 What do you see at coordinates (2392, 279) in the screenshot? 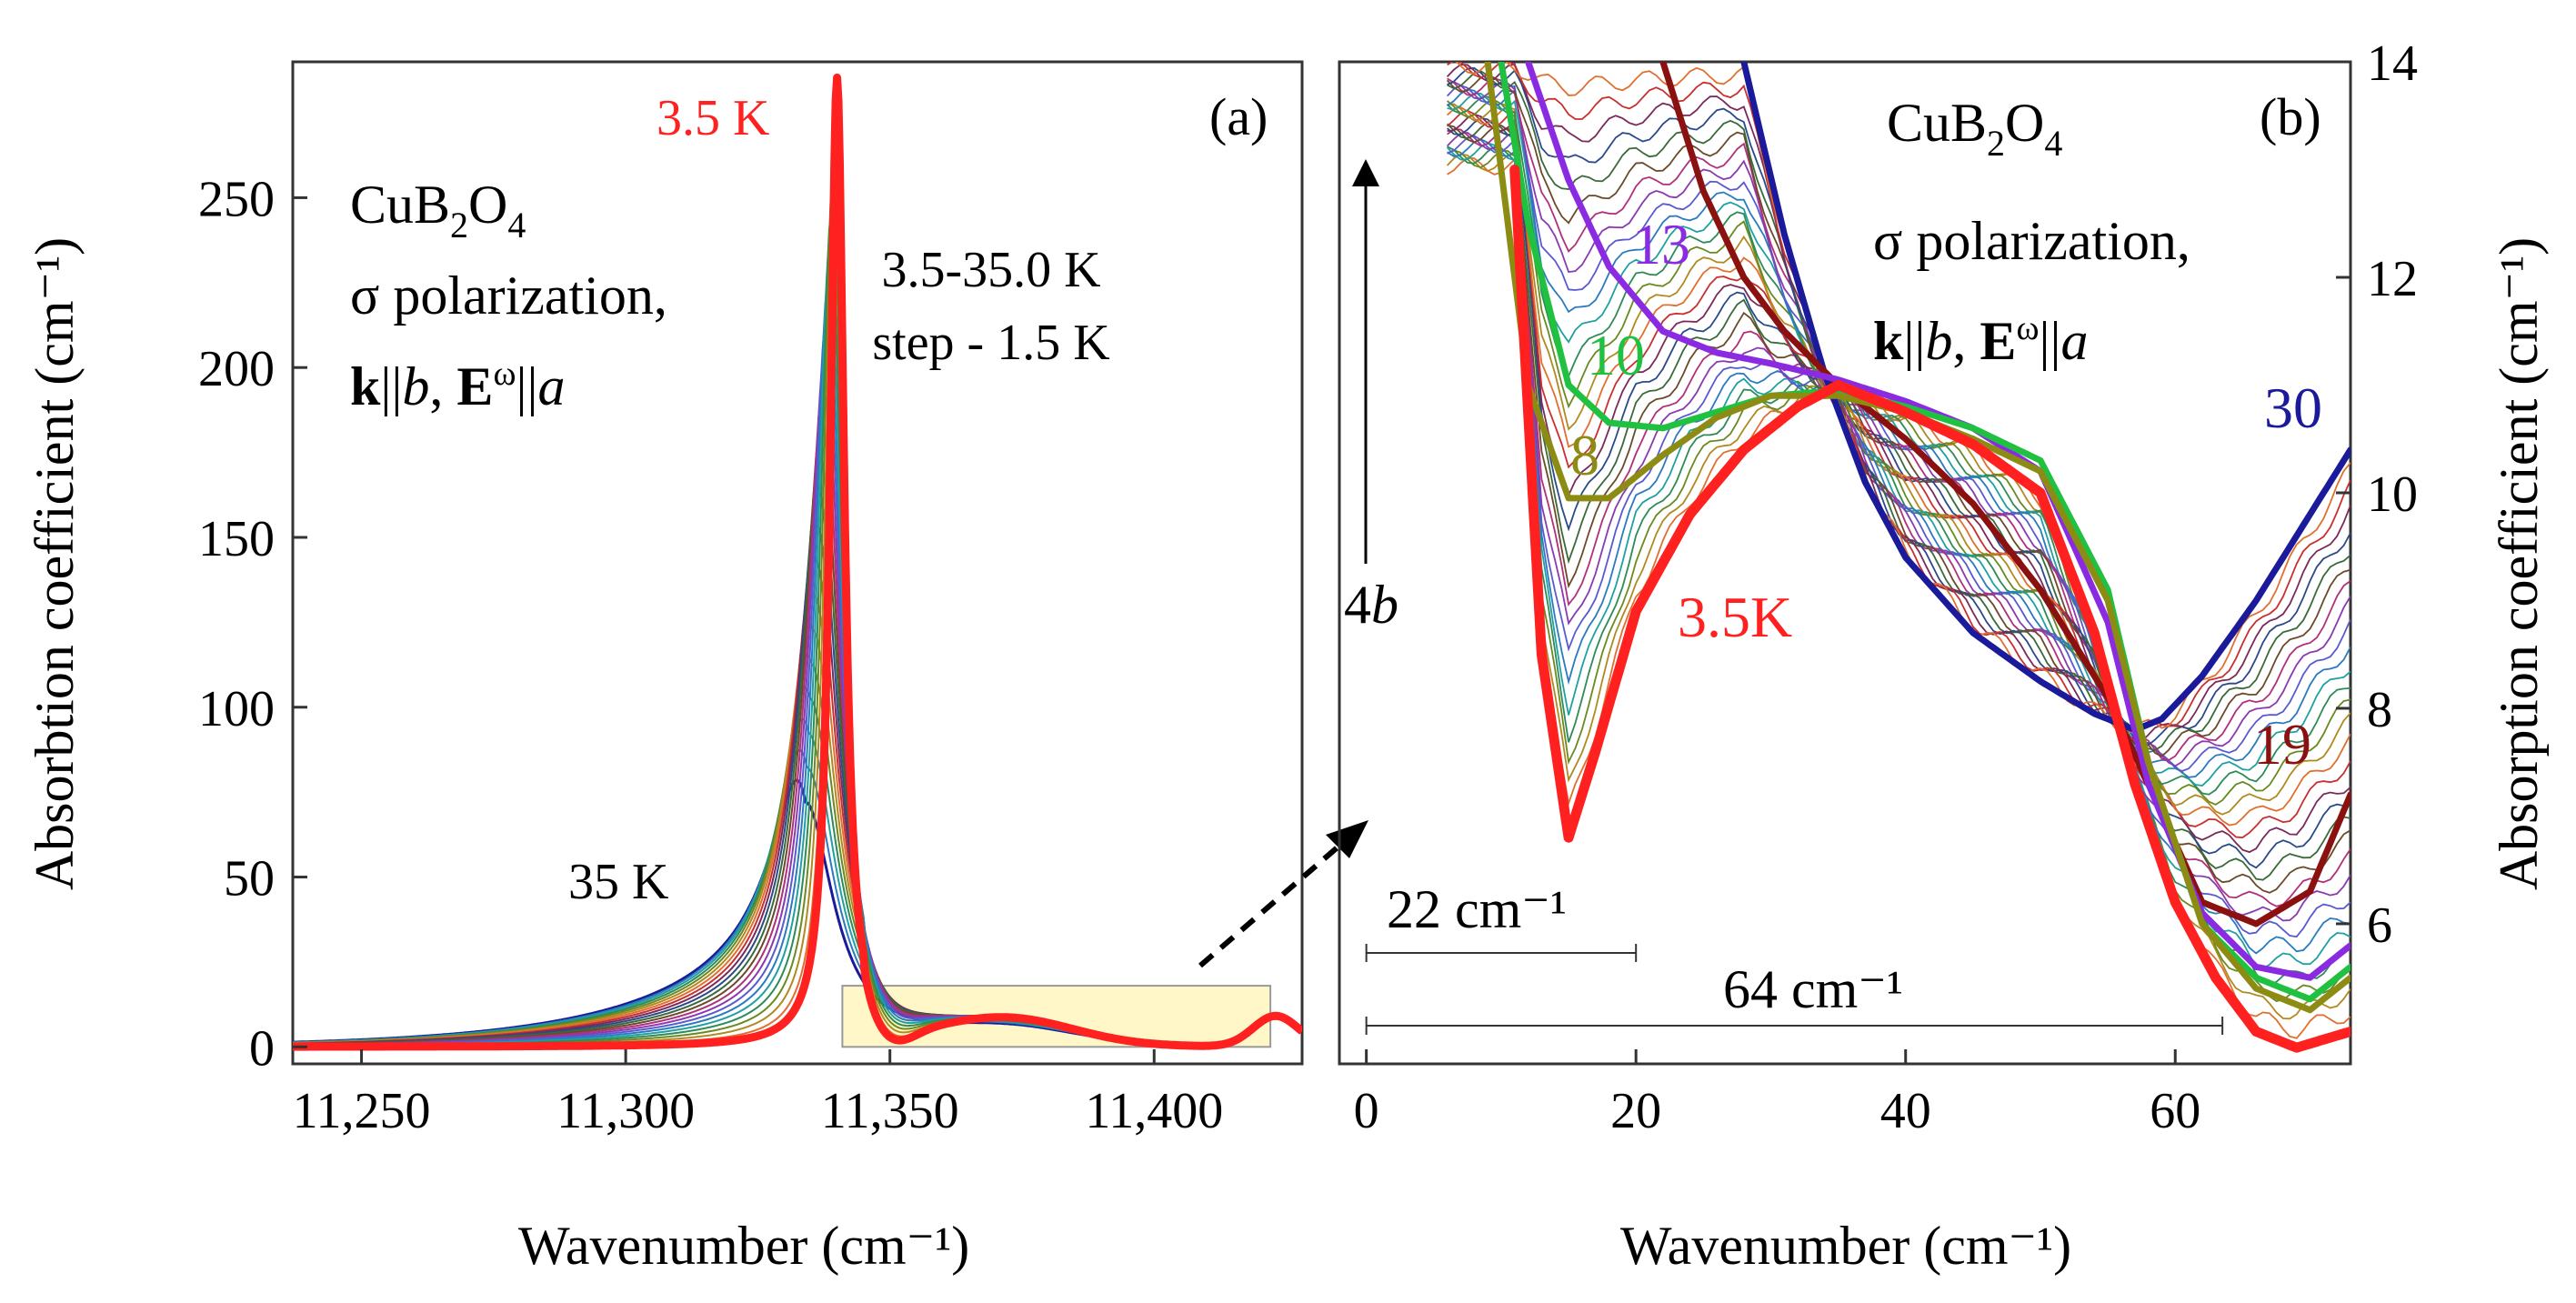
I see `b-ytick-label: 12` at bounding box center [2392, 279].